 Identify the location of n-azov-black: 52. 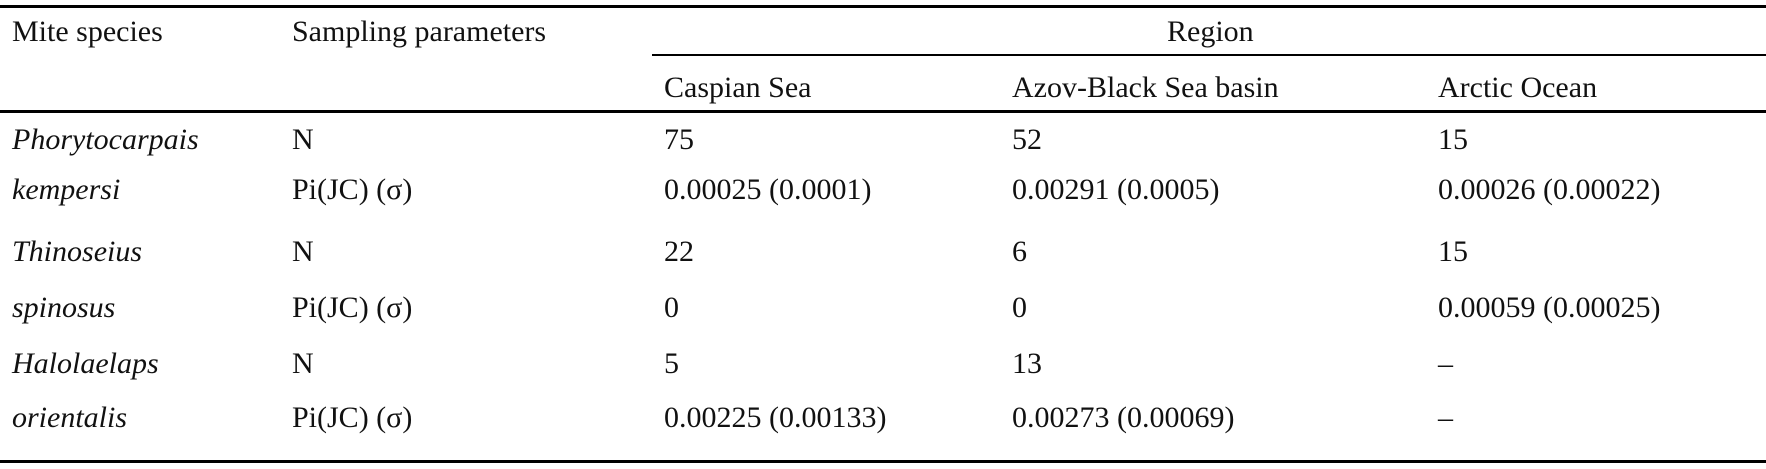
(1027, 139).